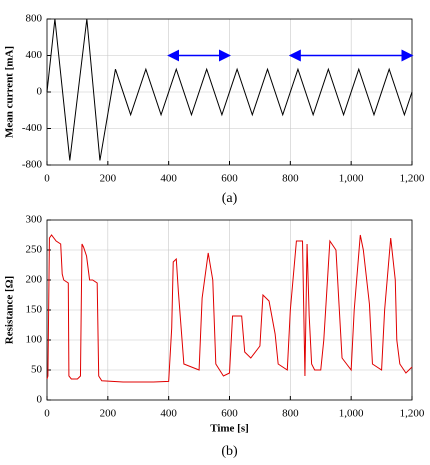 The height and width of the screenshot is (465, 430). What do you see at coordinates (32, 128) in the screenshot?
I see `y-tick-label: -400` at bounding box center [32, 128].